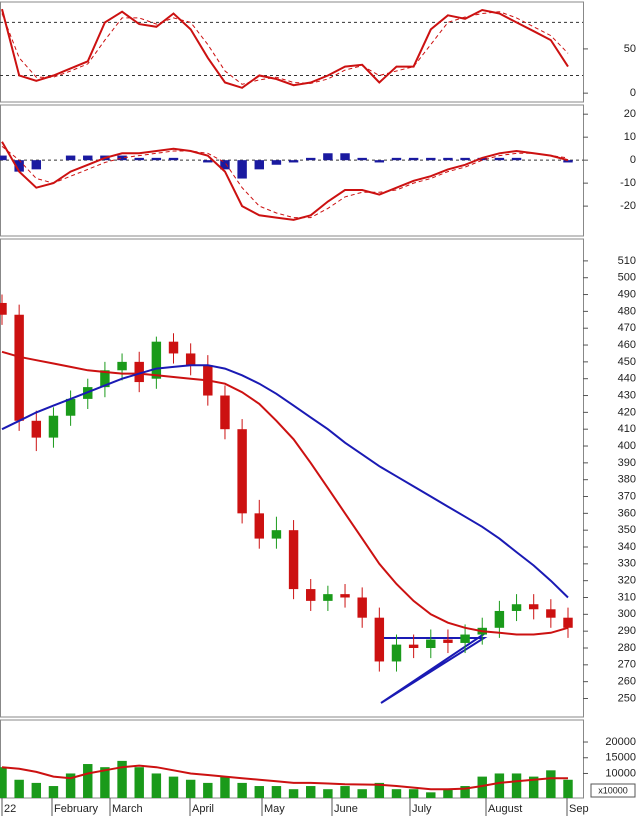 The height and width of the screenshot is (818, 639). Describe the element at coordinates (620, 758) in the screenshot. I see `y-tick-label: 15000` at that location.